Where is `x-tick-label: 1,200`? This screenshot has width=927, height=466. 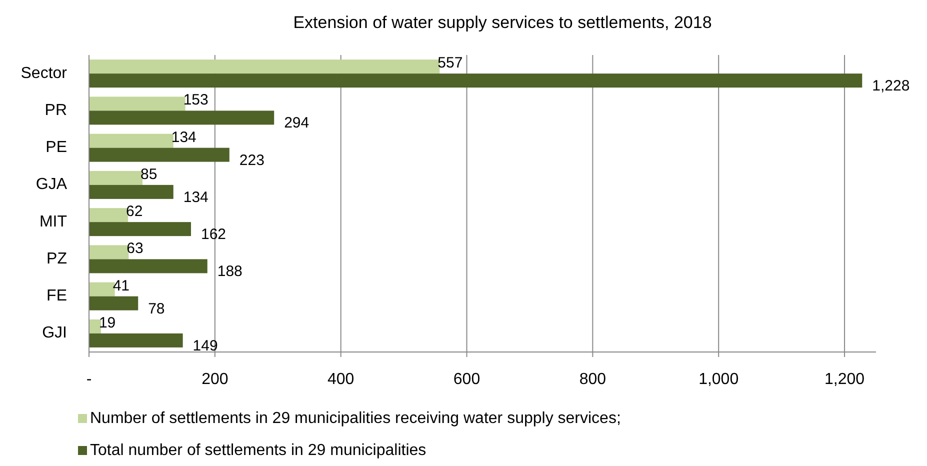
x-tick-label: 1,200 is located at coordinates (844, 379).